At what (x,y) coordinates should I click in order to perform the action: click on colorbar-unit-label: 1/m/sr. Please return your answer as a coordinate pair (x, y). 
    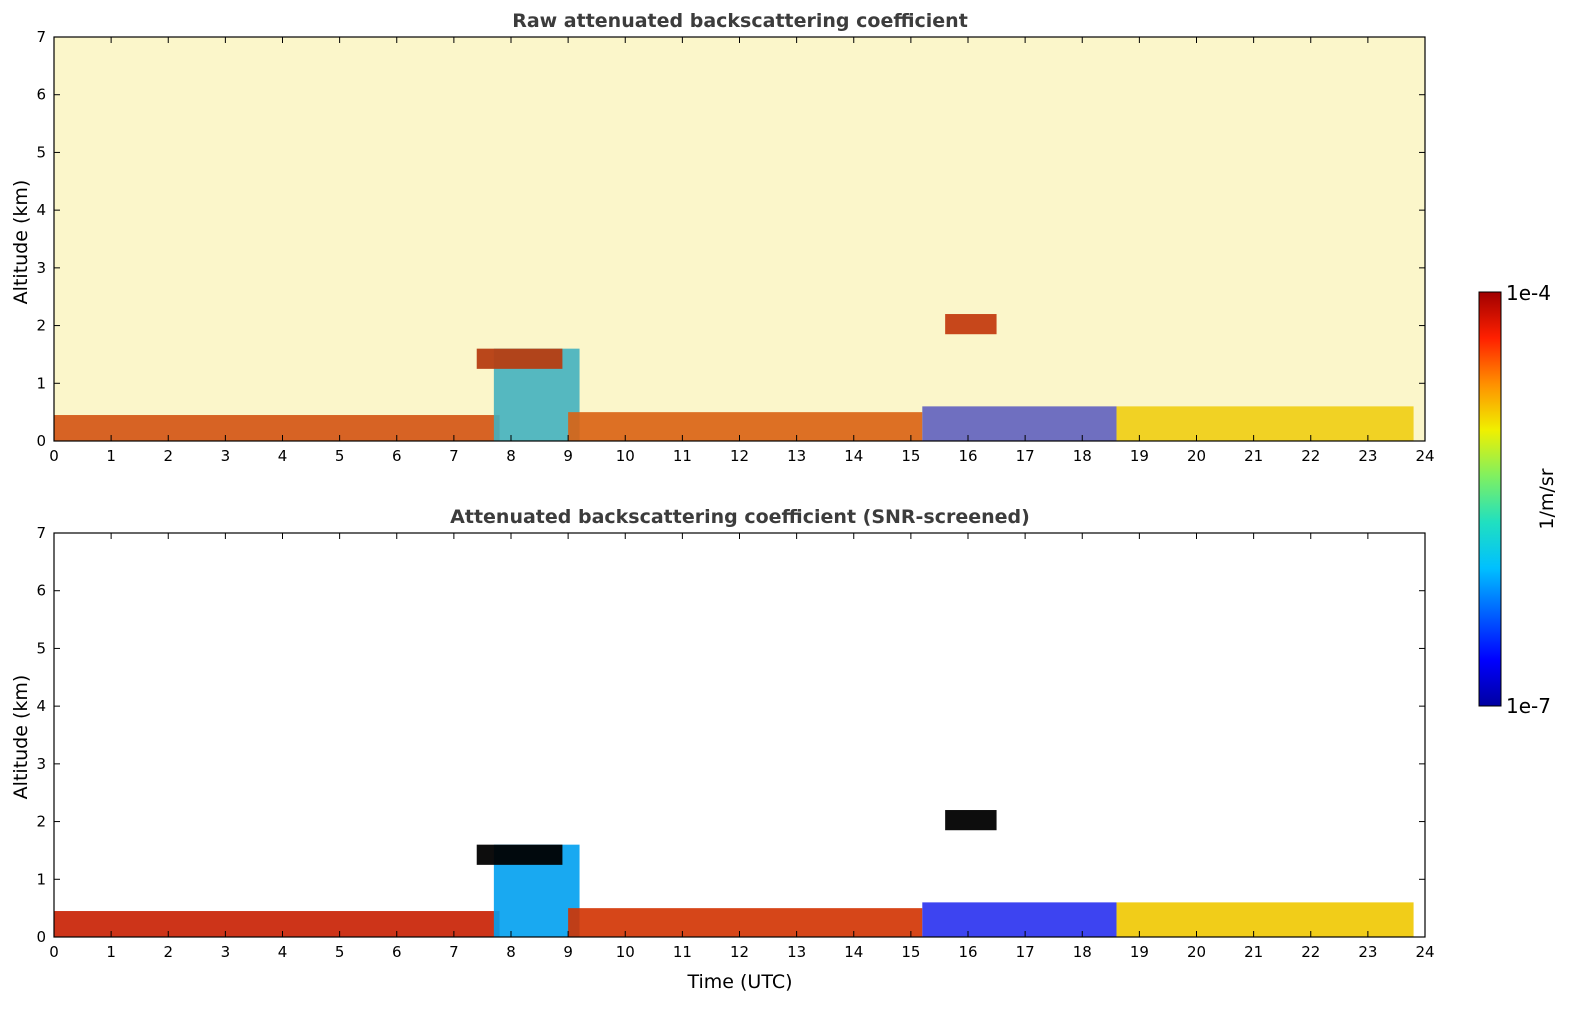
    Looking at the image, I should click on (1547, 498).